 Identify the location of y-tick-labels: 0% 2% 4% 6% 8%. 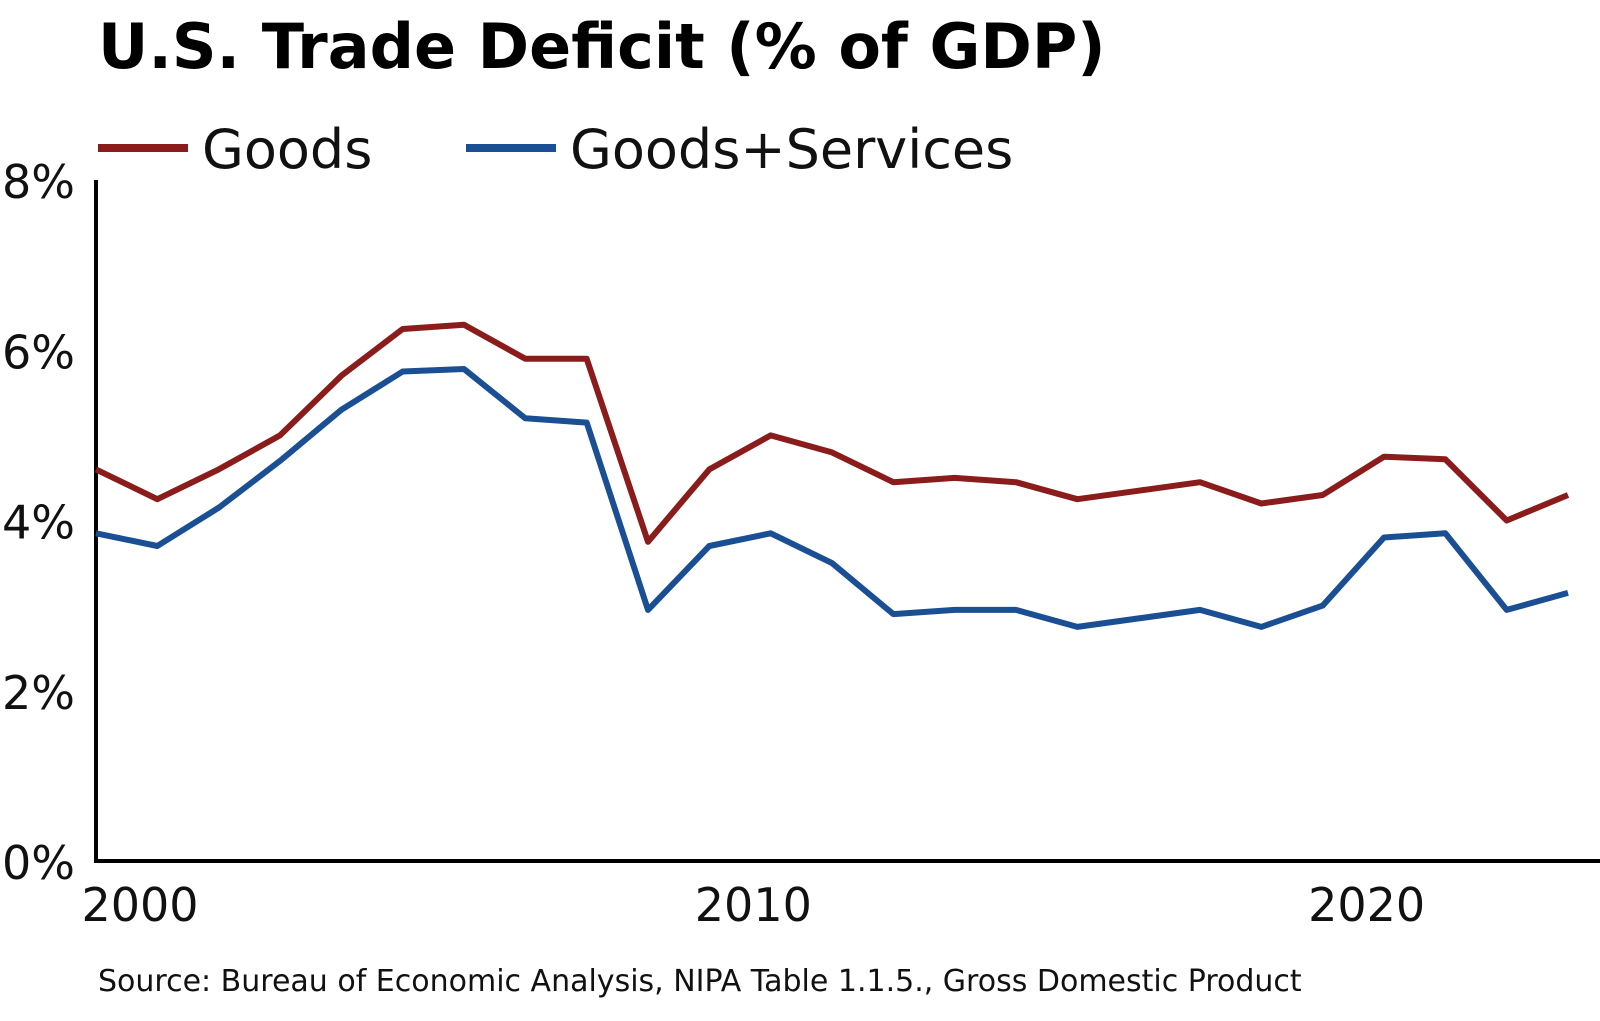
(38, 522).